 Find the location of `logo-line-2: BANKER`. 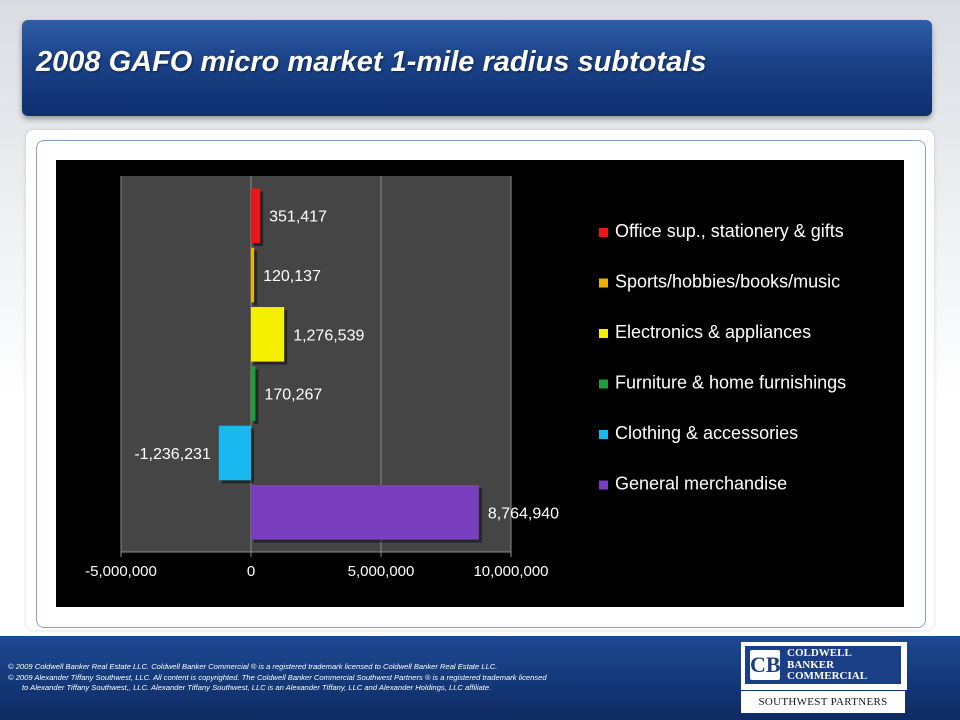

logo-line-2: BANKER is located at coordinates (811, 664).